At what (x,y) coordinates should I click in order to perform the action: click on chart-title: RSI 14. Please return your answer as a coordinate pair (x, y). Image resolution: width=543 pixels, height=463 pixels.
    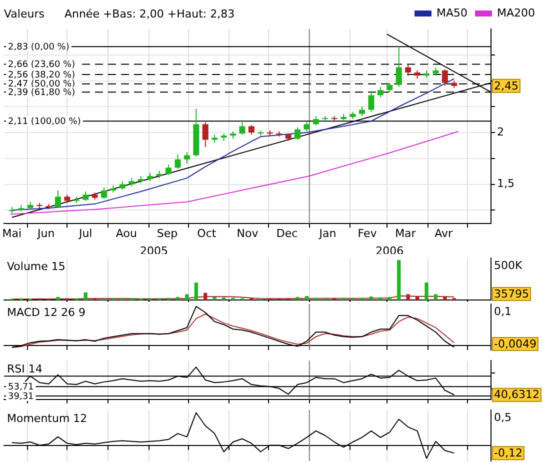
    Looking at the image, I should click on (24, 369).